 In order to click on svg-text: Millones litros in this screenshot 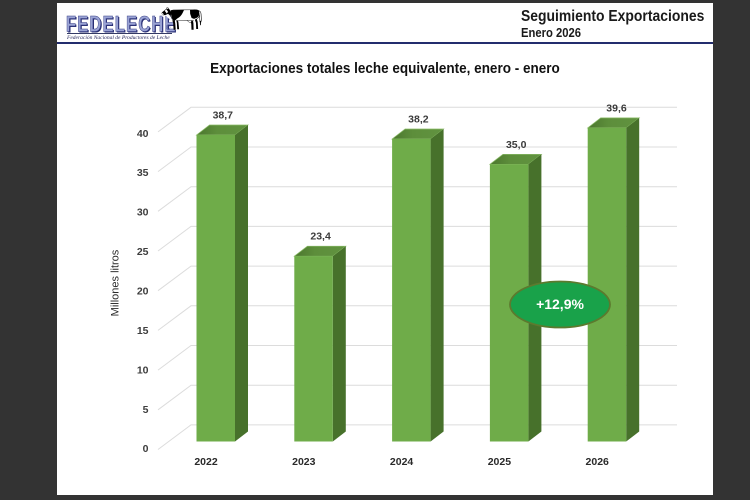, I will do `click(116, 282)`.